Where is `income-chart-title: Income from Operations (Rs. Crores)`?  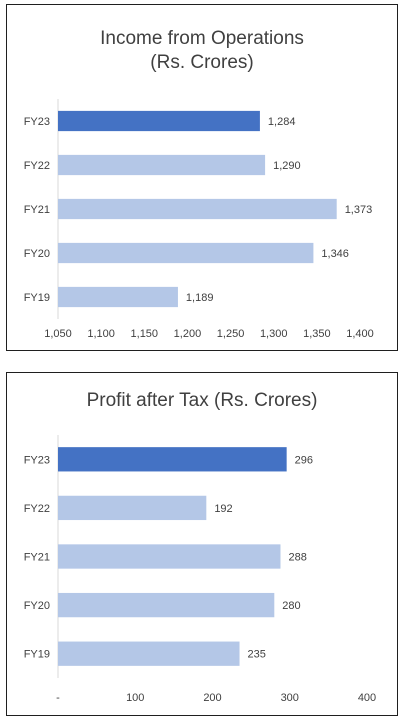
income-chart-title: Income from Operations (Rs. Crores) is located at coordinates (202, 51).